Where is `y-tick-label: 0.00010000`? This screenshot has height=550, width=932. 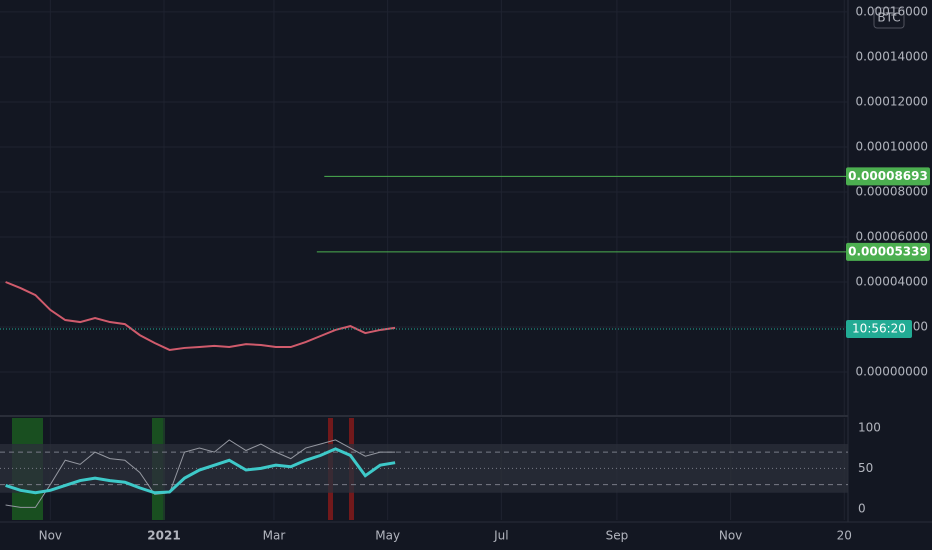
y-tick-label: 0.00010000 is located at coordinates (891, 146).